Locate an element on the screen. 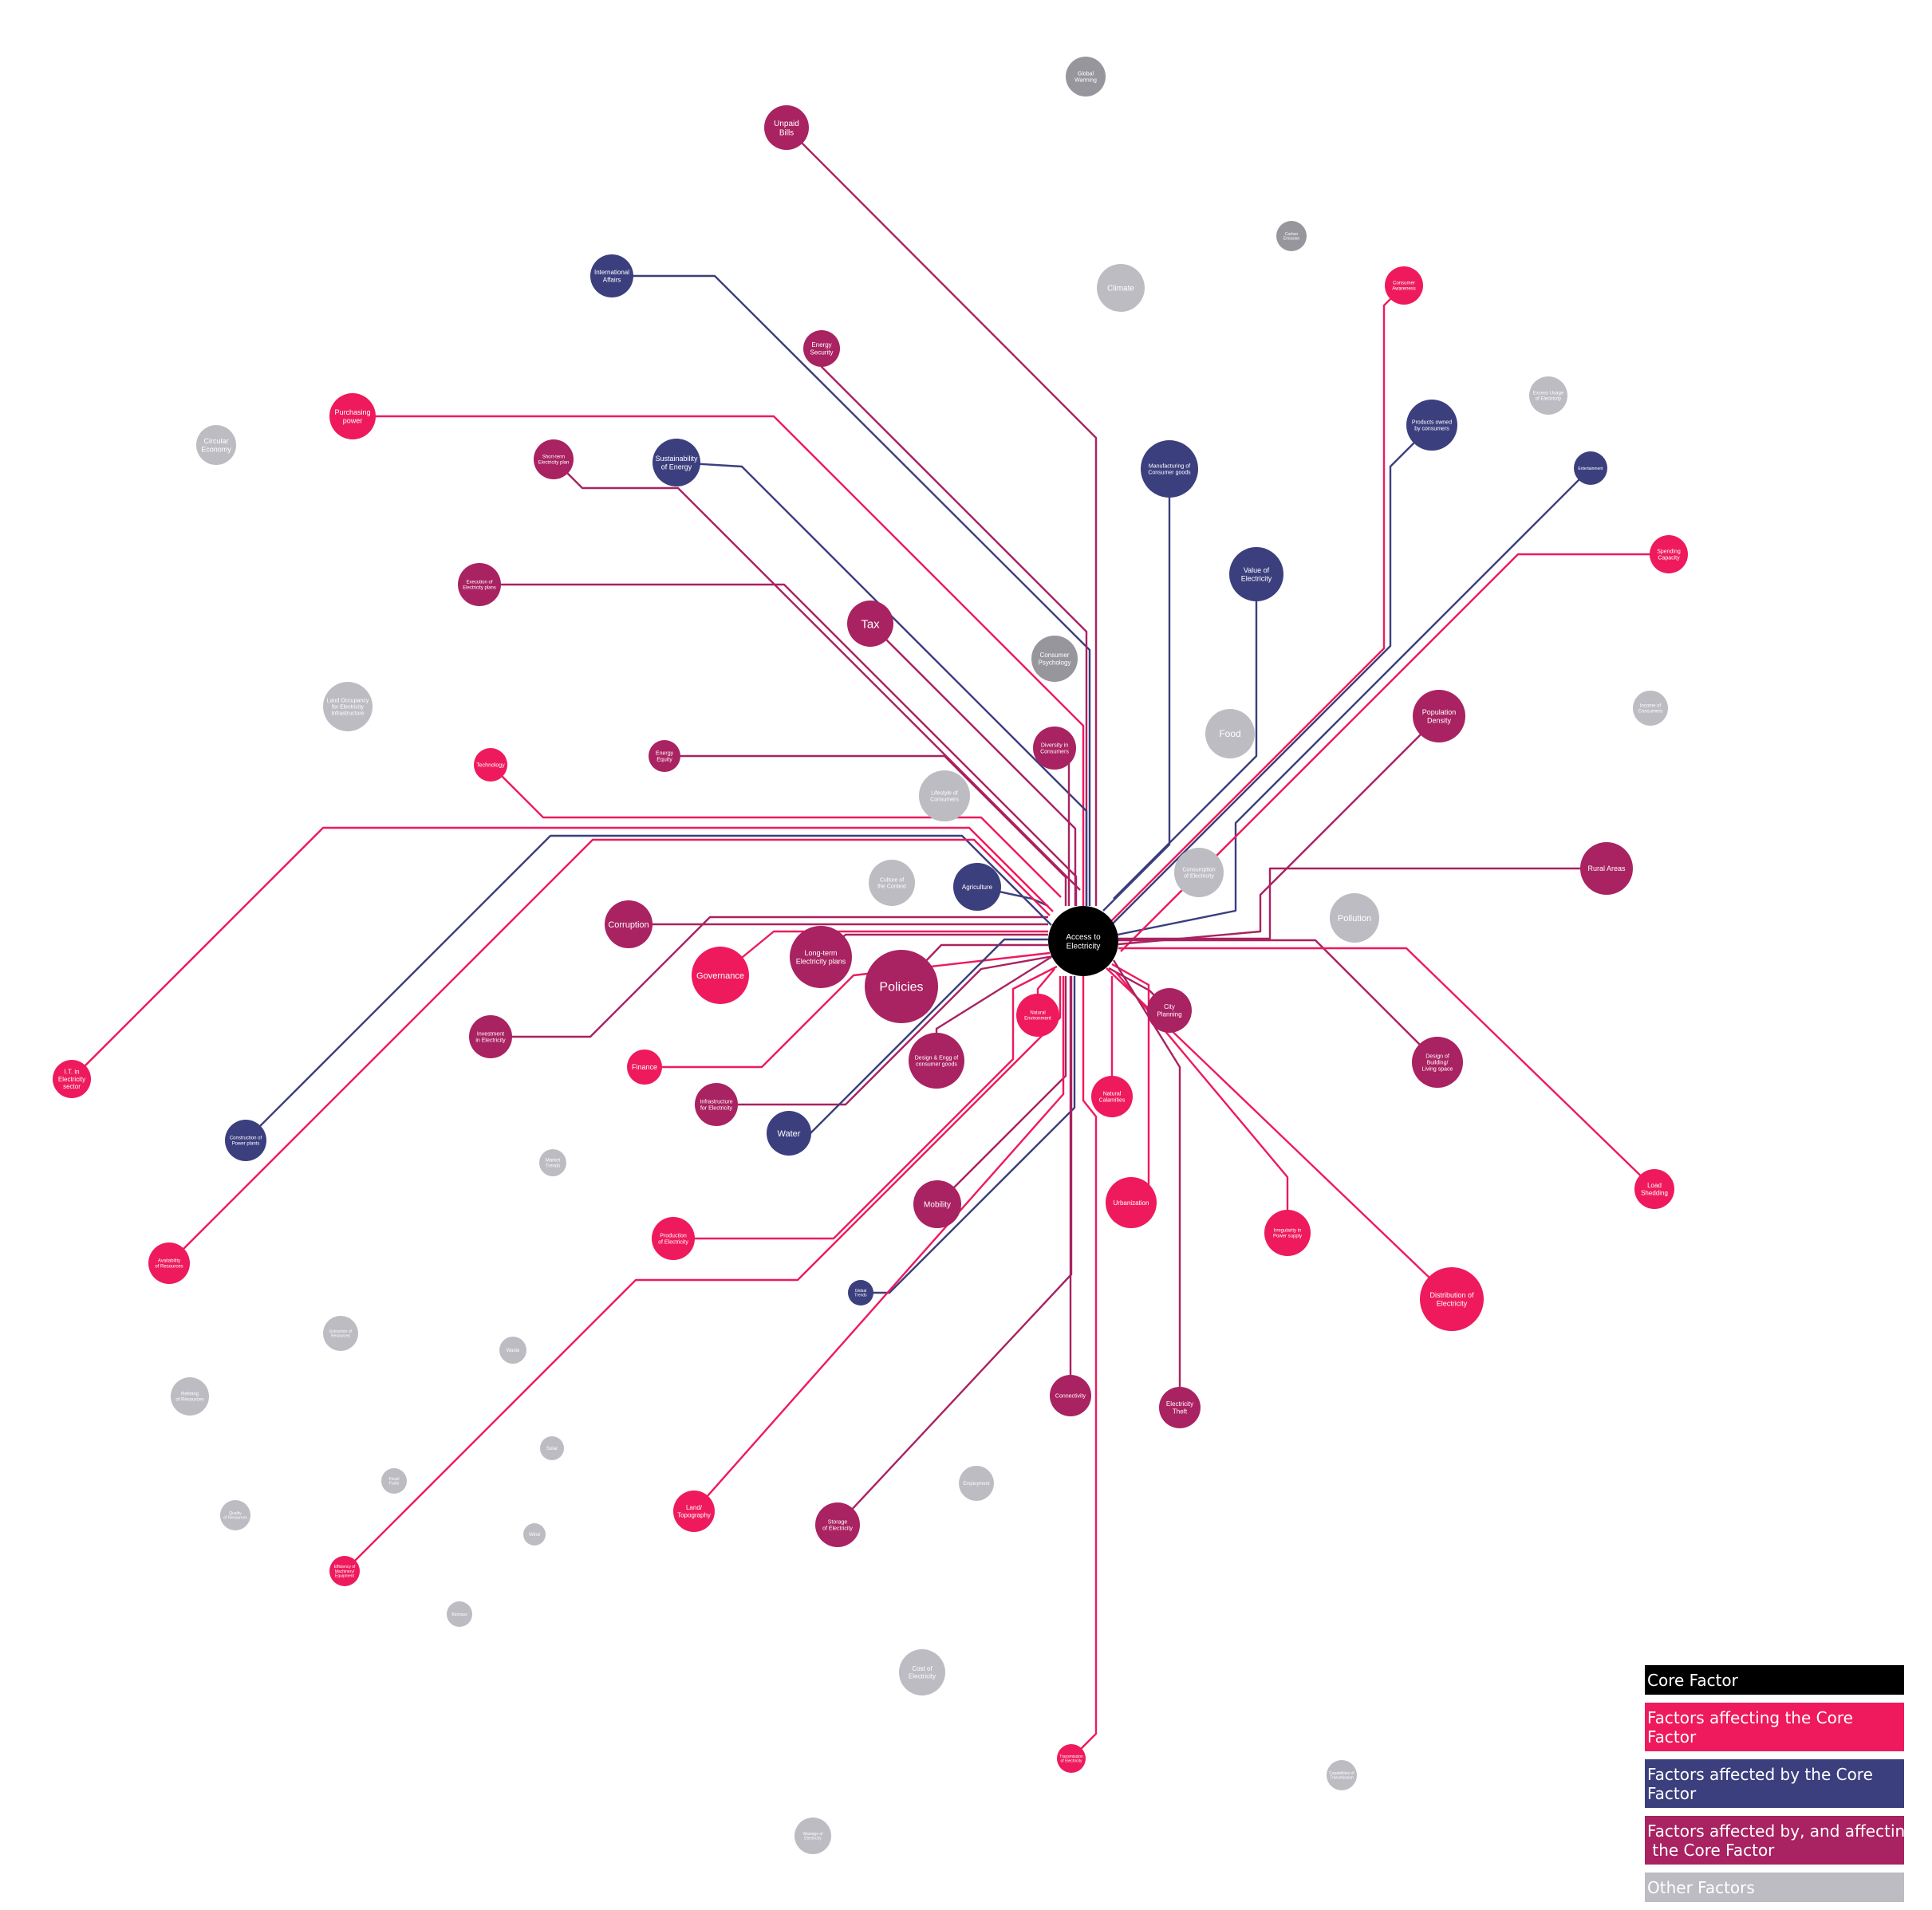 Image resolution: width=1932 pixels, height=1910 pixels. legend-item-other: Other Factors is located at coordinates (1775, 1887).